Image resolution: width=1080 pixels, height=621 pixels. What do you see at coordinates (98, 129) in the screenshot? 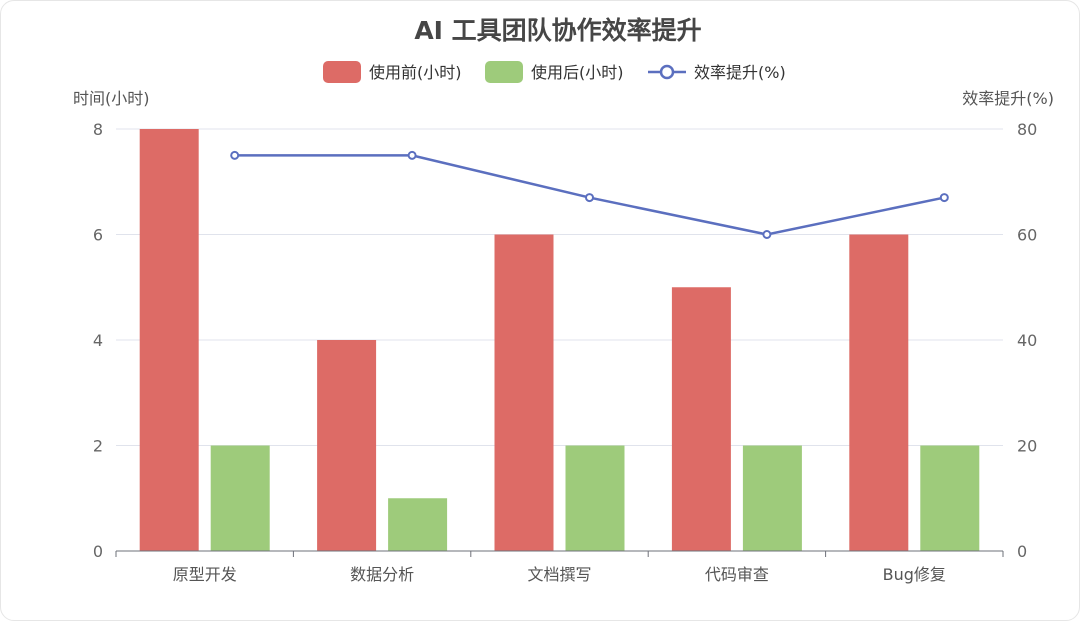
I see `y-tick-label-left: 8` at bounding box center [98, 129].